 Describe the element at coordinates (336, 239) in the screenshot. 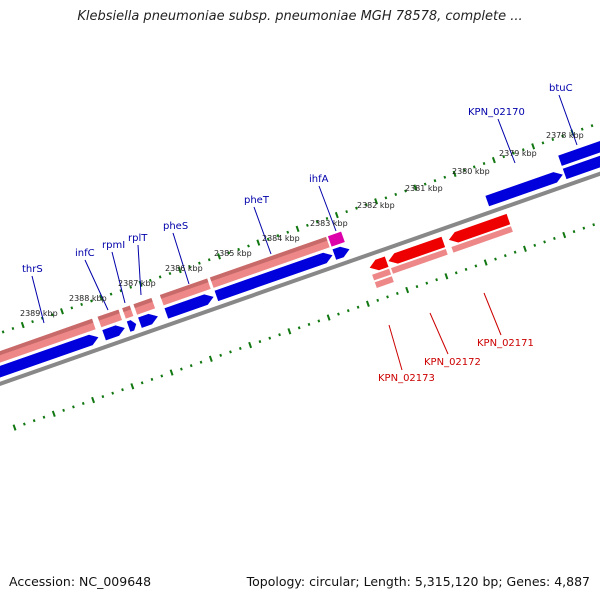

I see `gene-ihfa-transcript` at that location.